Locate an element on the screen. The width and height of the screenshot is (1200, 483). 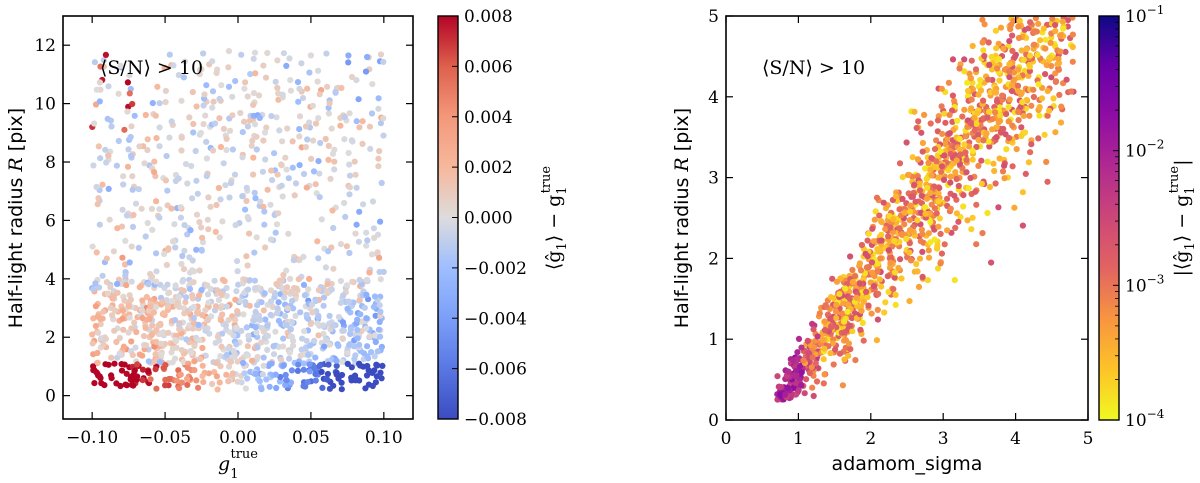
right-colorbar: 10−4 10−3 10−2 10−1 |⟨ĝ1⟩ − g1true| is located at coordinates (1148, 217).